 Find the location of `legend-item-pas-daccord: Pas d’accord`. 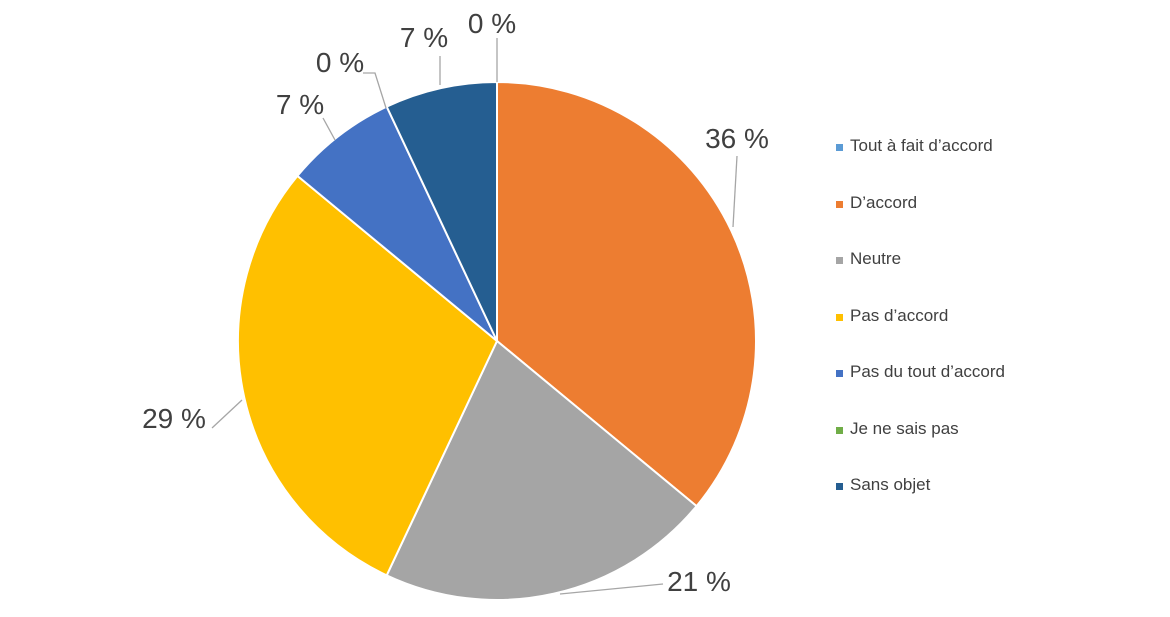

legend-item-pas-daccord: Pas d’accord is located at coordinates (996, 332).